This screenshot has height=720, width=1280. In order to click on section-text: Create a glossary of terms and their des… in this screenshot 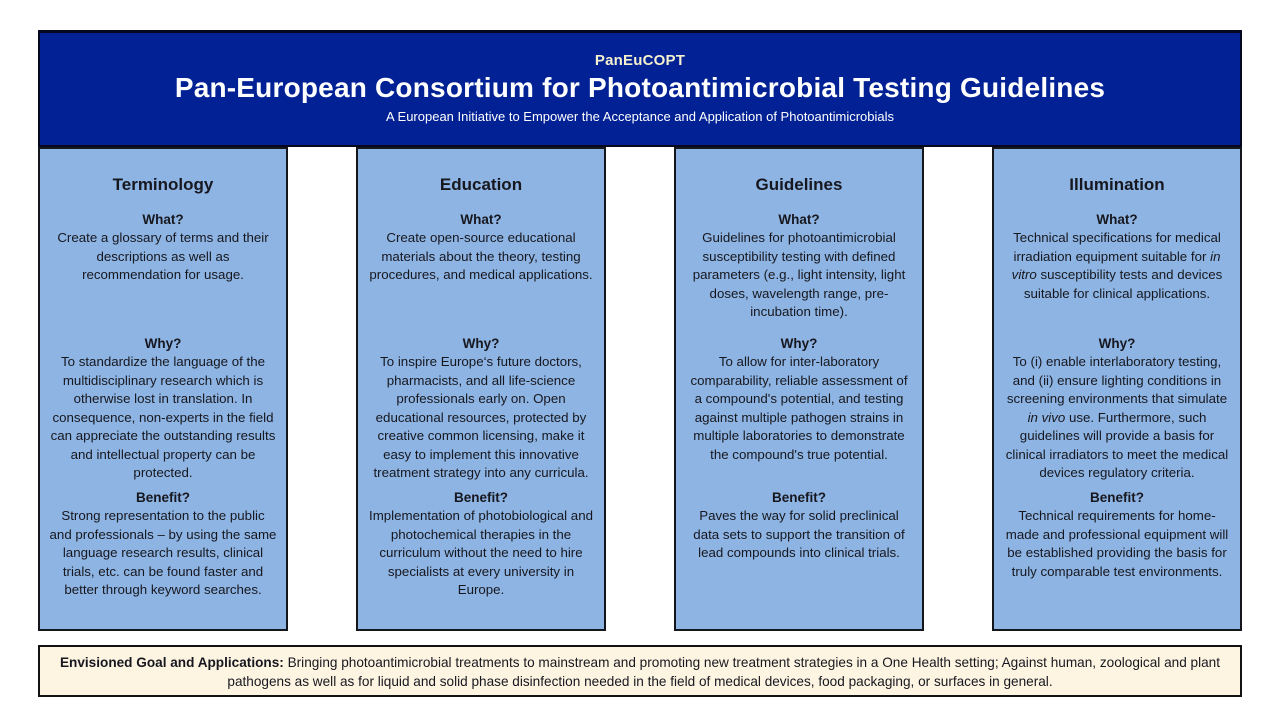, I will do `click(163, 256)`.